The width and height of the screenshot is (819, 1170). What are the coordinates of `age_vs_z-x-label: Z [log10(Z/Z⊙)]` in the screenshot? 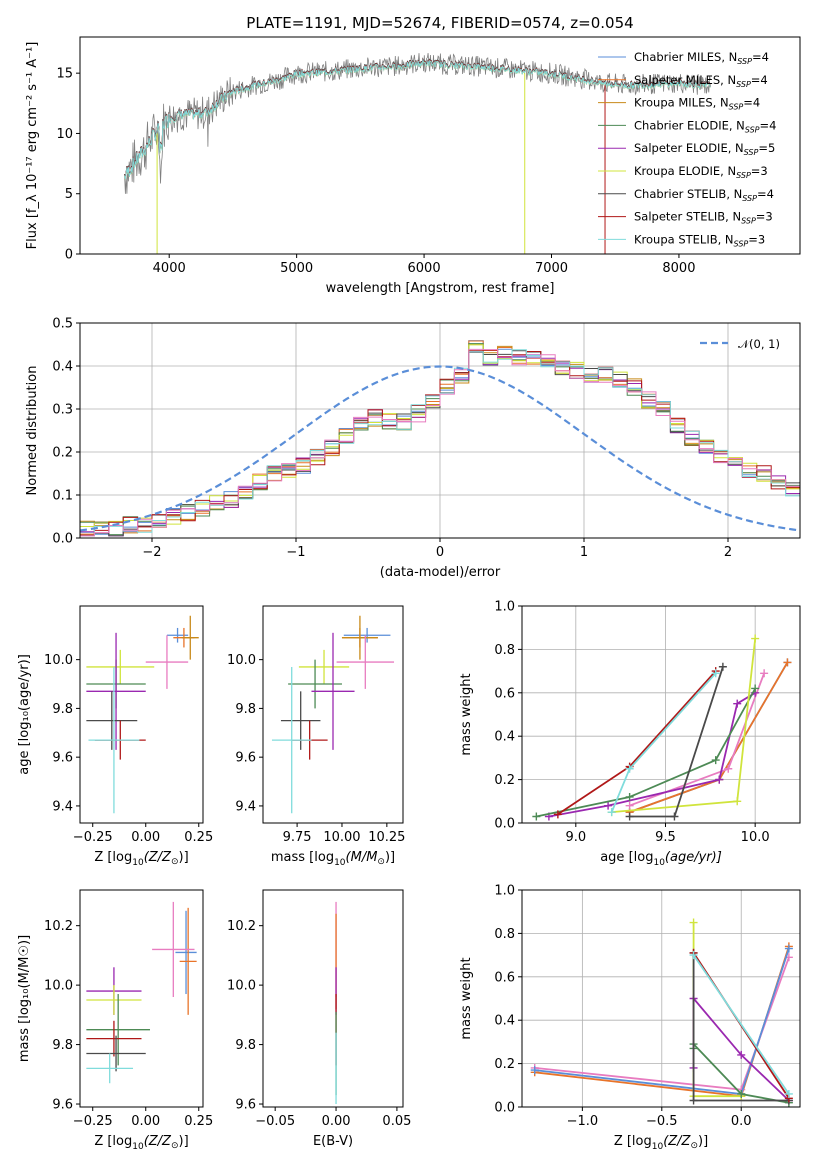 It's located at (141, 859).